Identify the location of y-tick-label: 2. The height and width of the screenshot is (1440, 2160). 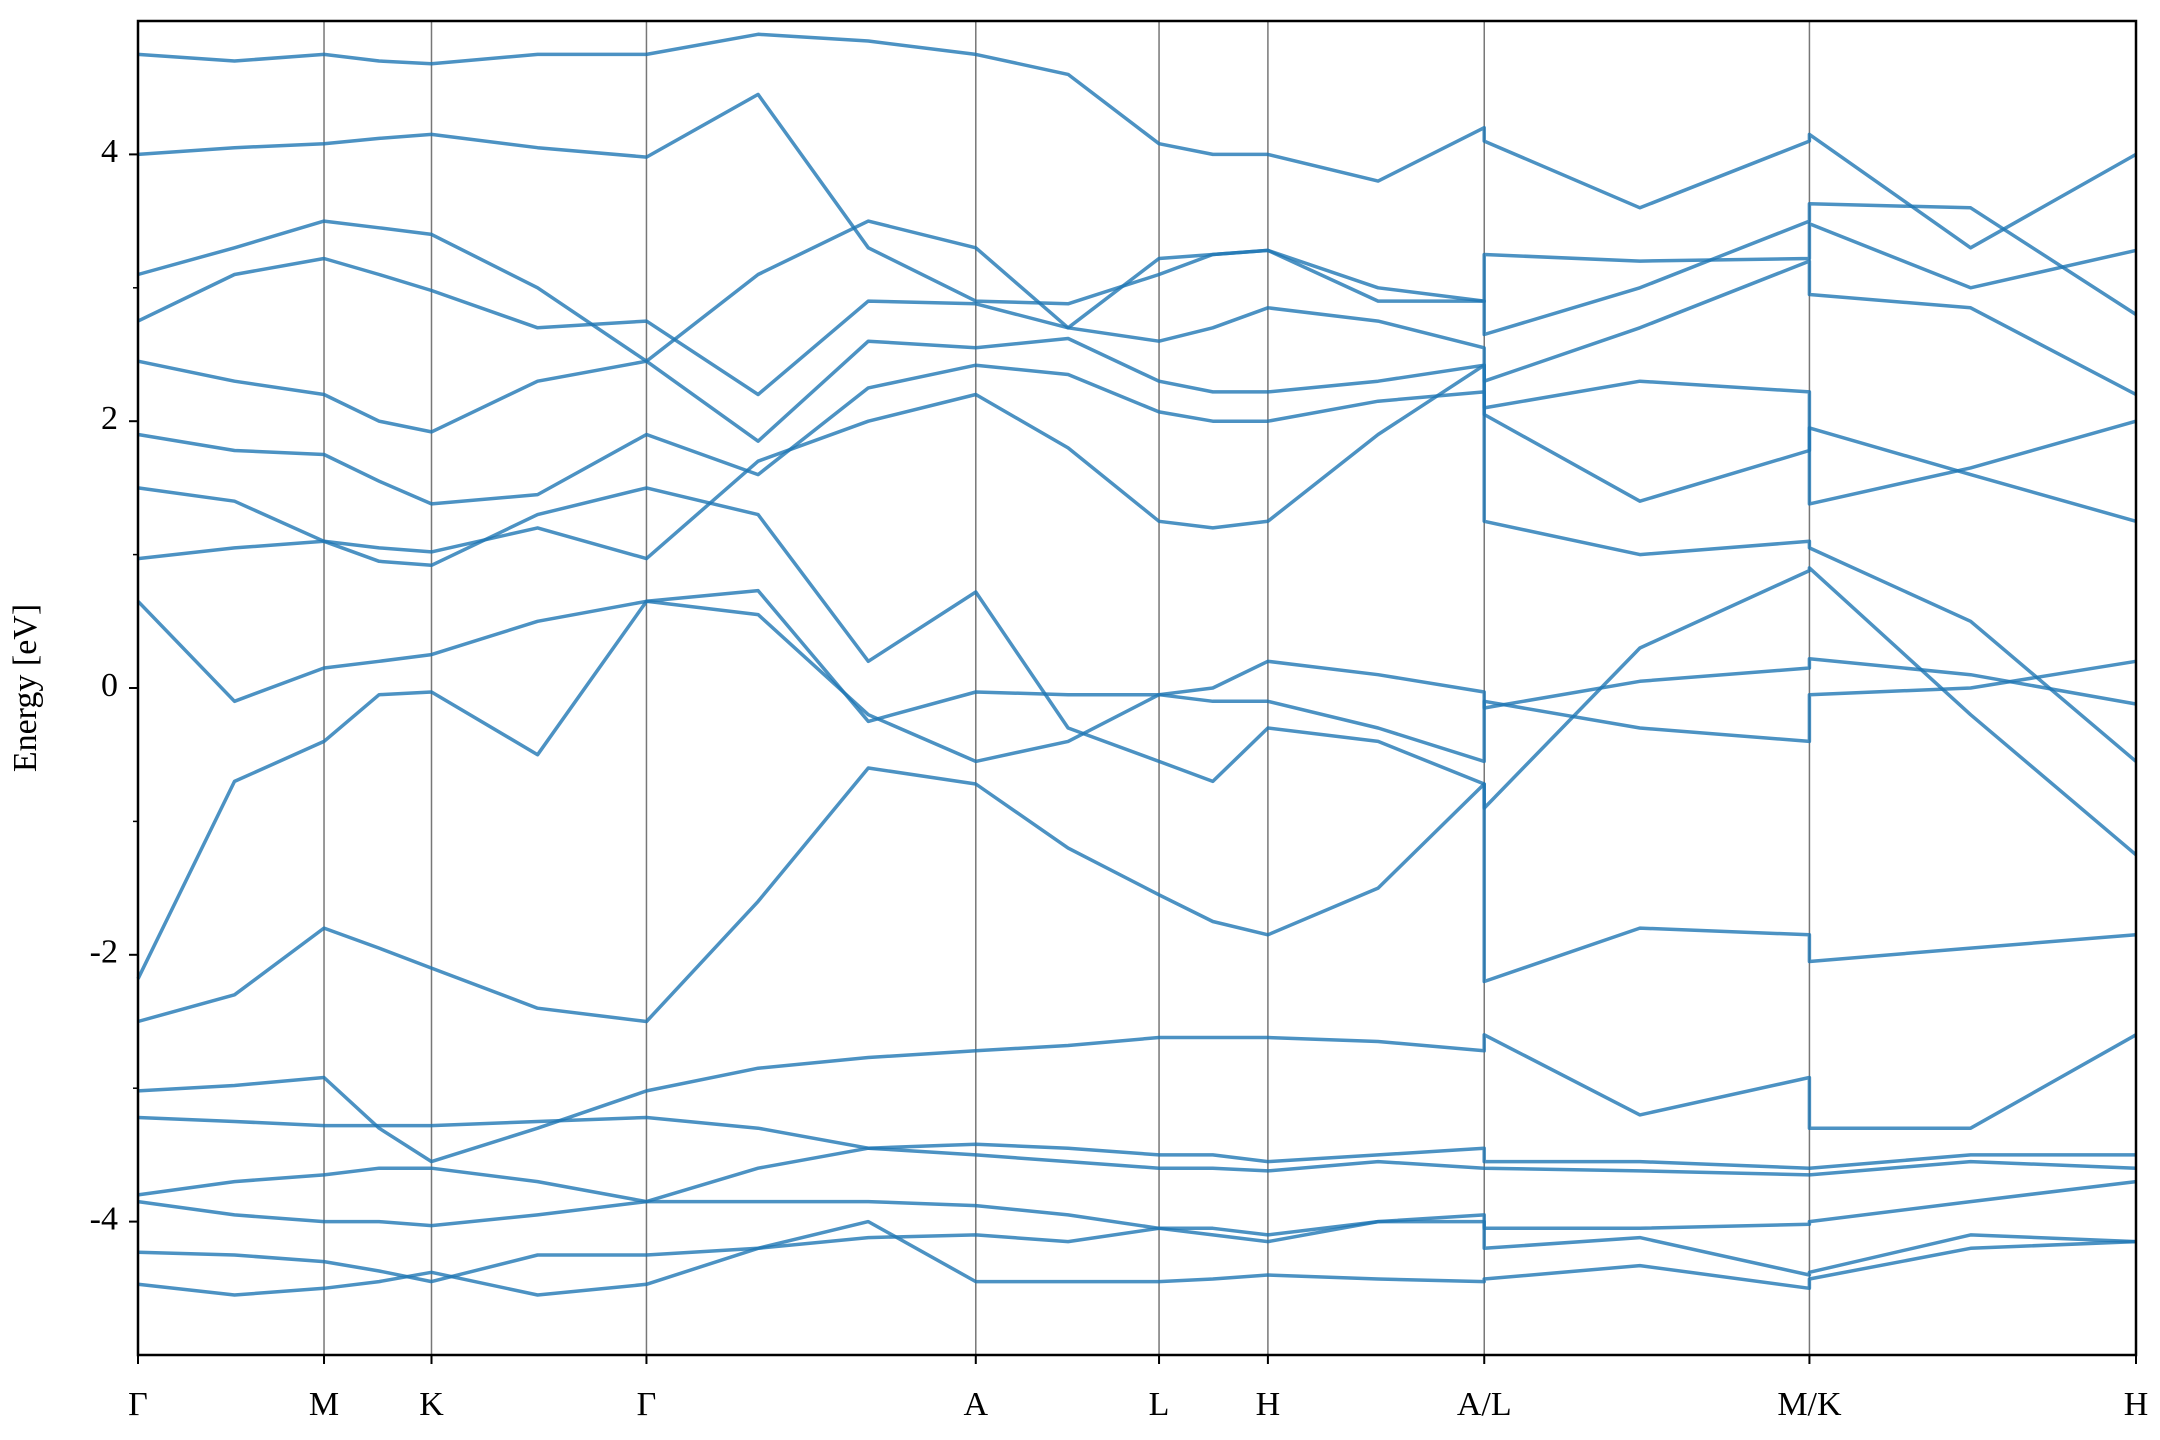
(109, 418).